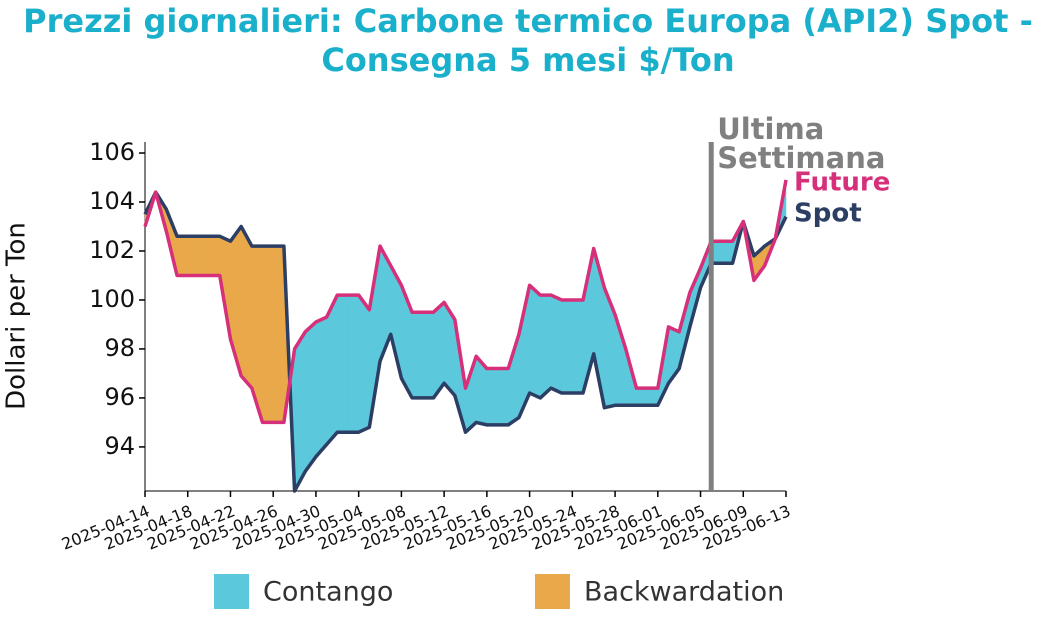 The height and width of the screenshot is (629, 1048). What do you see at coordinates (328, 592) in the screenshot?
I see `legend-label: Contango` at bounding box center [328, 592].